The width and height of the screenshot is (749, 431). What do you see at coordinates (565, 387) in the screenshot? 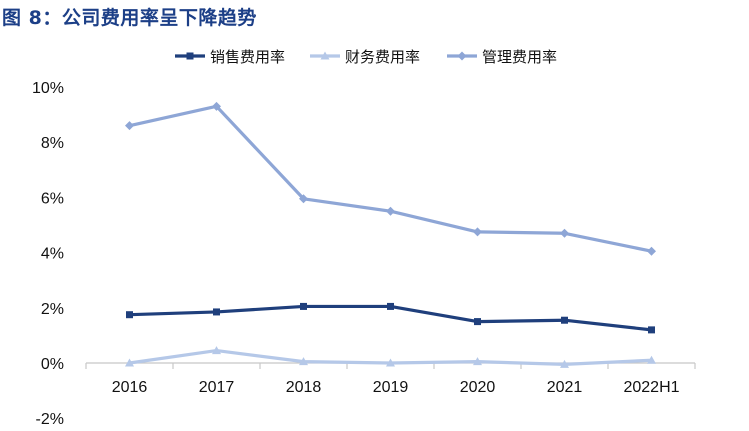
I see `x-tick-label: 2021` at bounding box center [565, 387].